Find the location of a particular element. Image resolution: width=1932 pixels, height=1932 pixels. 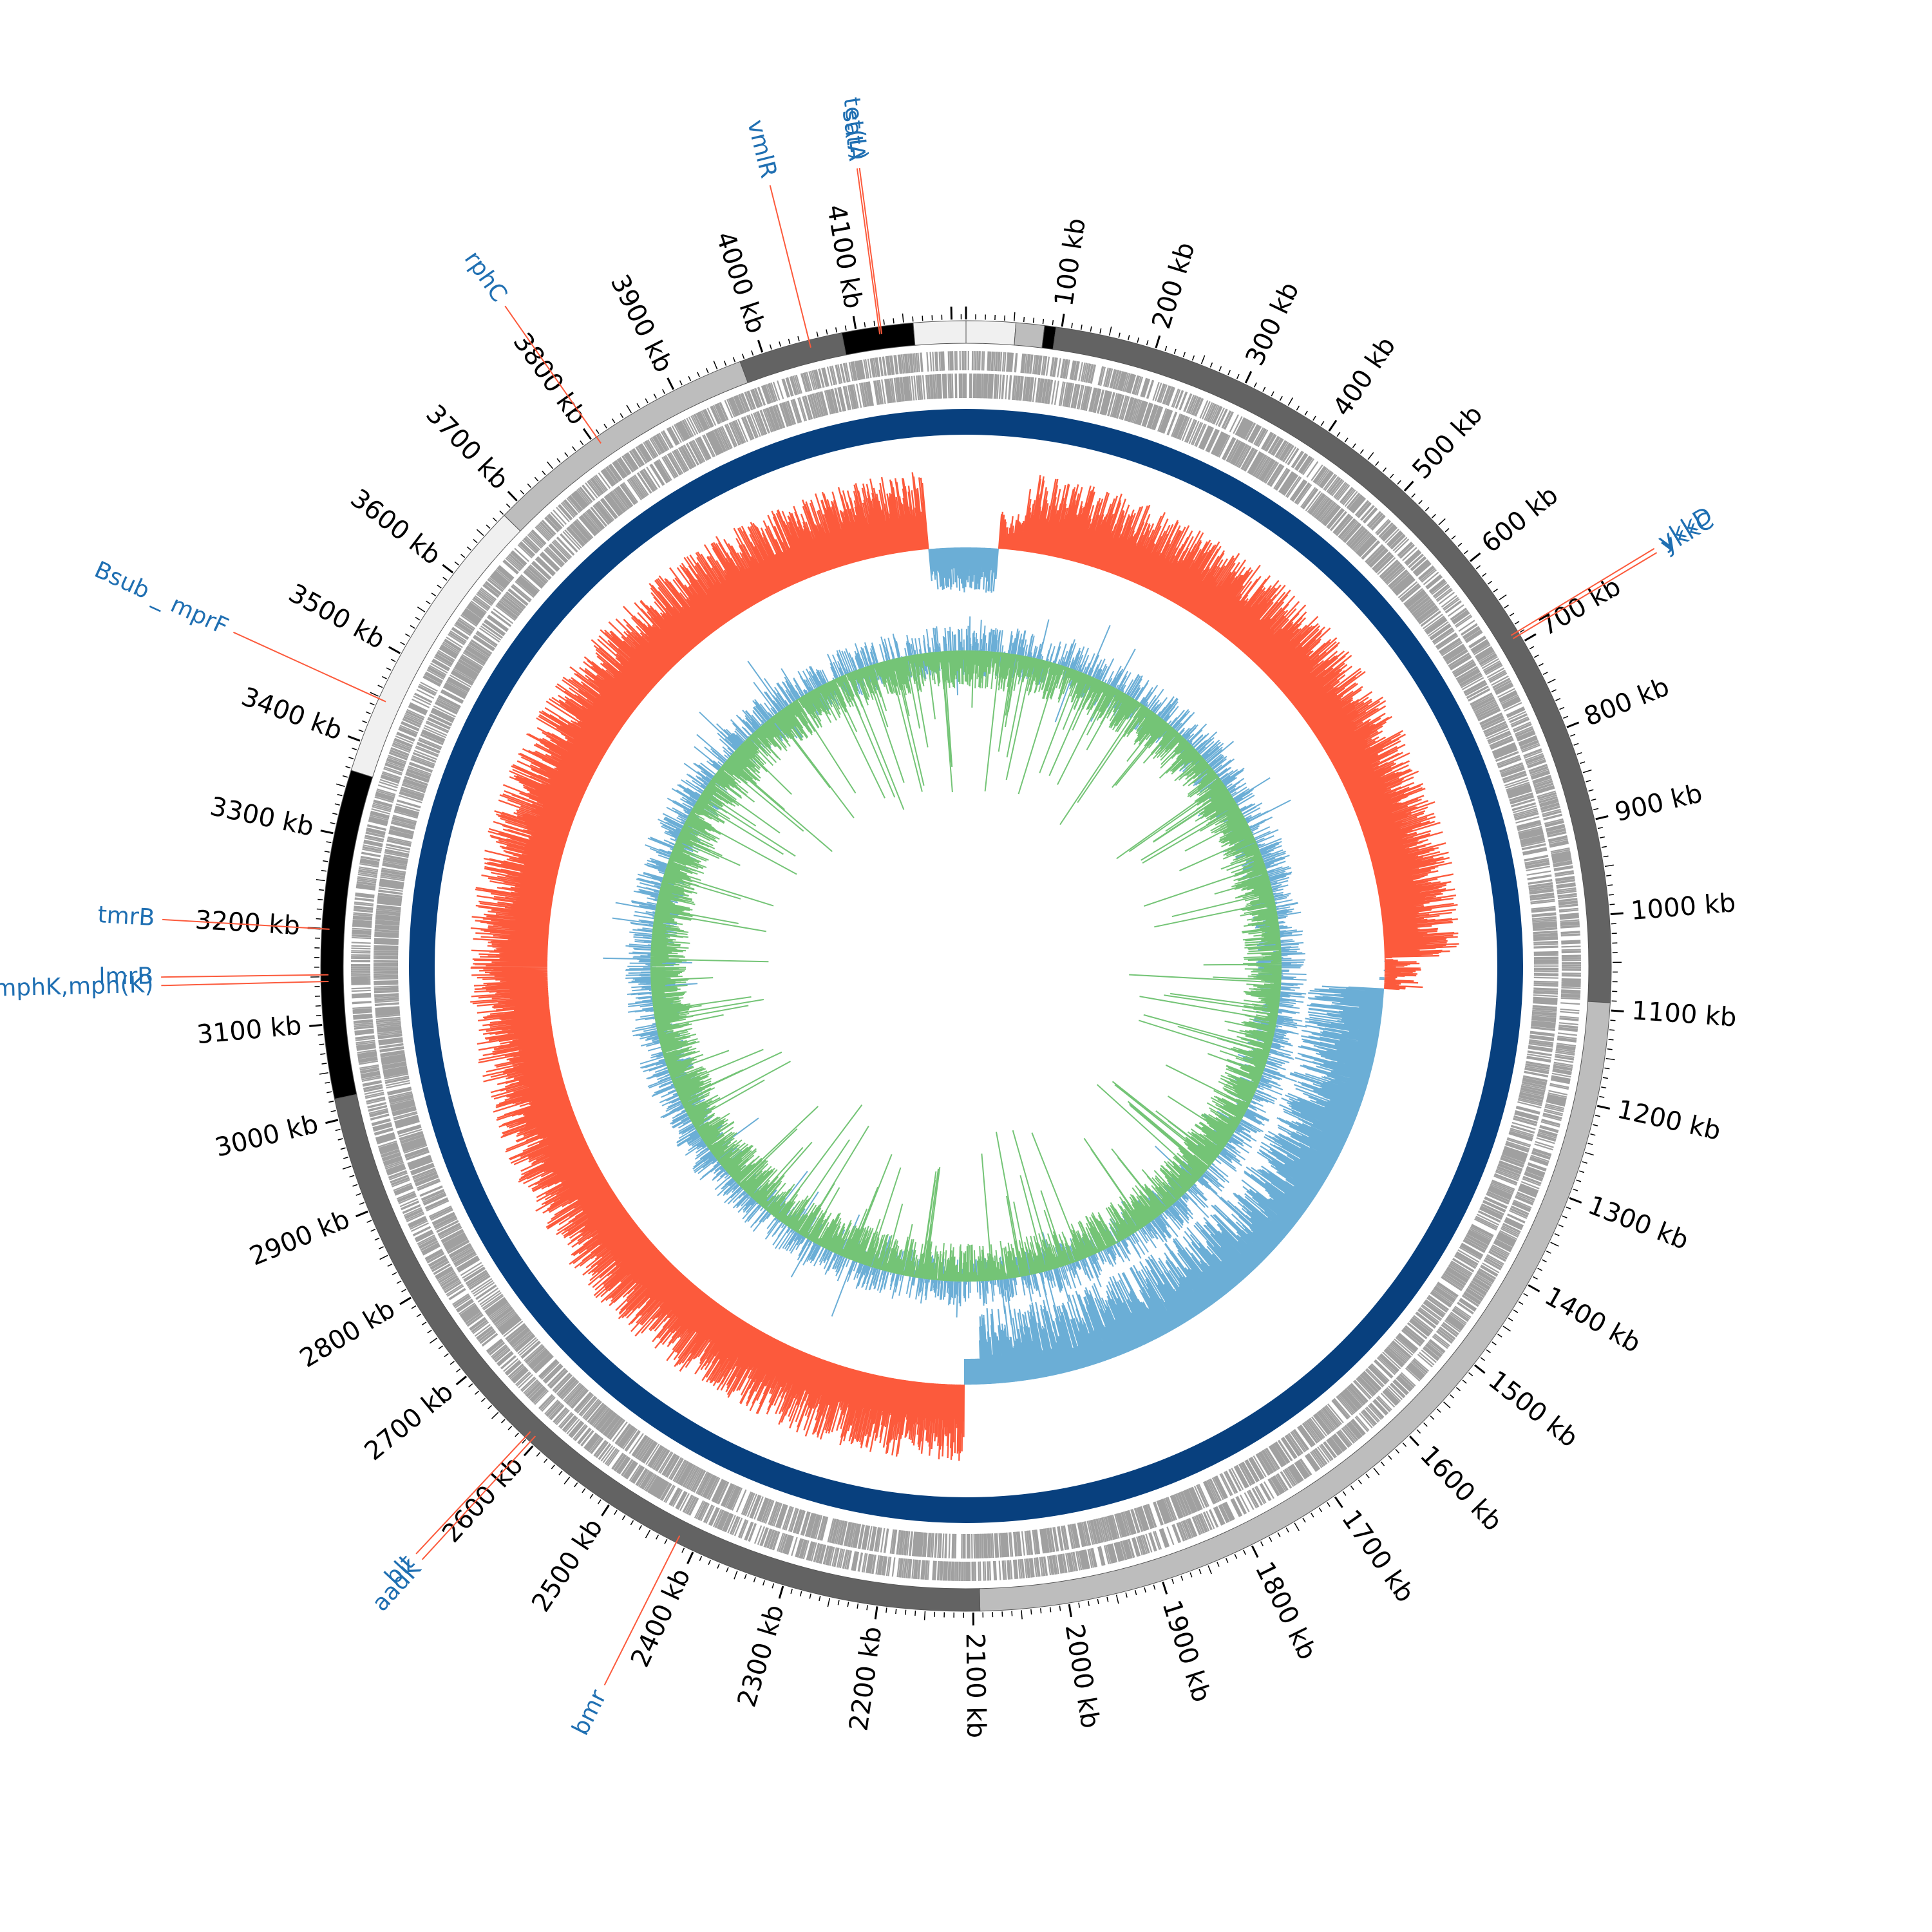

tick-label: 2700 kb is located at coordinates (409, 1421).